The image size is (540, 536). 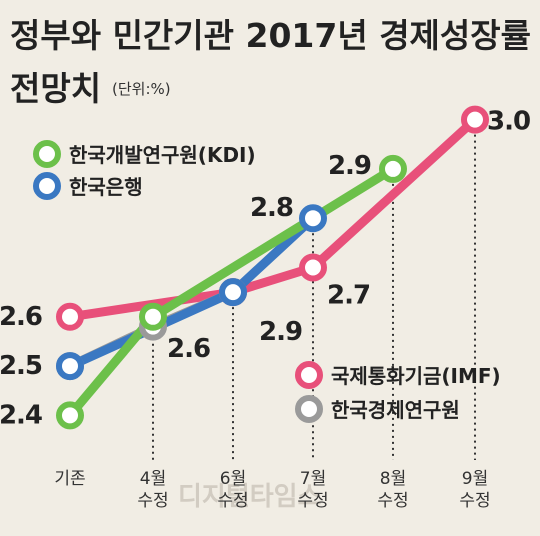 What do you see at coordinates (106, 187) in the screenshot?
I see `legend-label-한국은행: 한국은행` at bounding box center [106, 187].